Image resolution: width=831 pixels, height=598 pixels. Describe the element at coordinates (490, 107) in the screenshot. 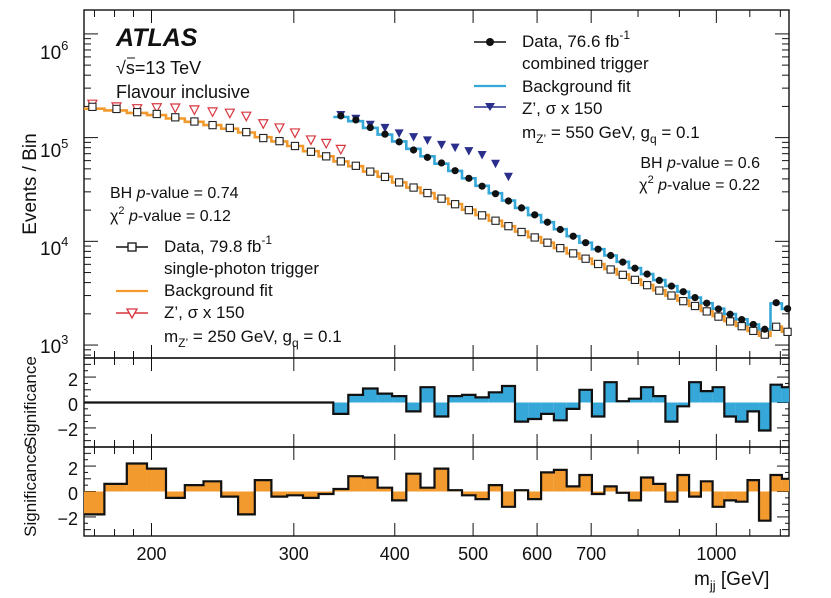

I see `combined-legend-signal-marker` at that location.